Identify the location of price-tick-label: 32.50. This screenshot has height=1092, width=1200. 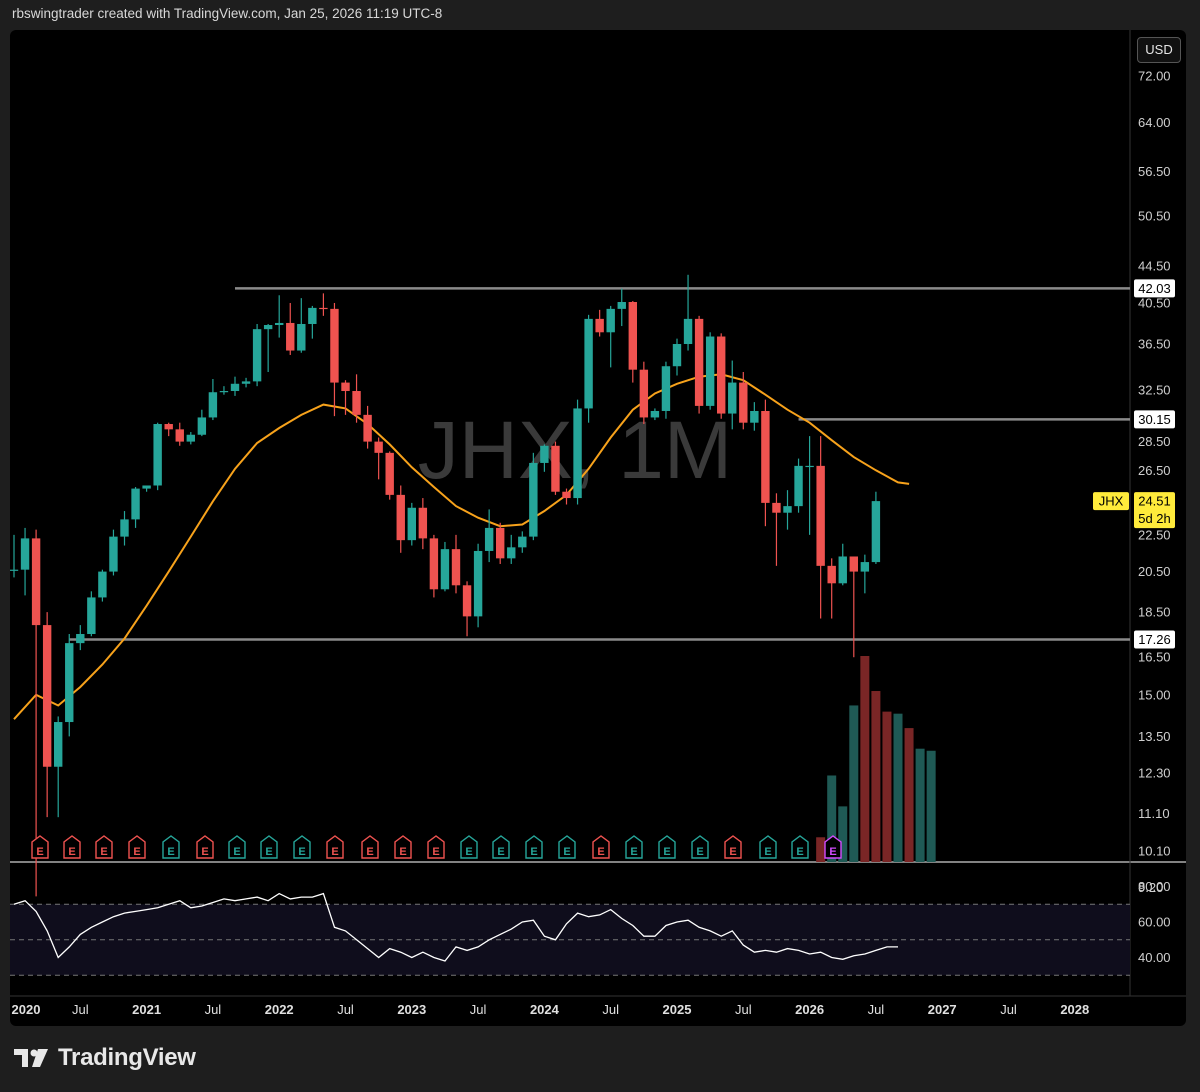
(1154, 389).